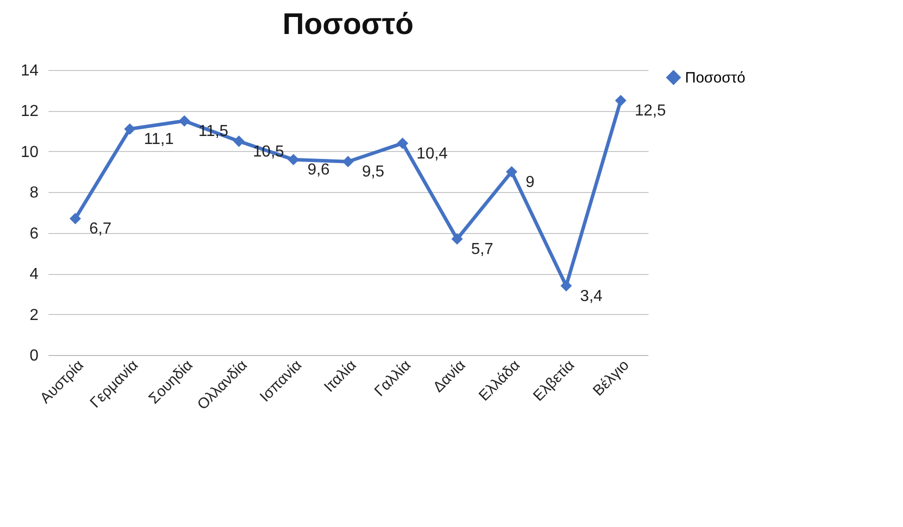 The height and width of the screenshot is (527, 903). Describe the element at coordinates (34, 356) in the screenshot. I see `y-tick-label: 0` at that location.